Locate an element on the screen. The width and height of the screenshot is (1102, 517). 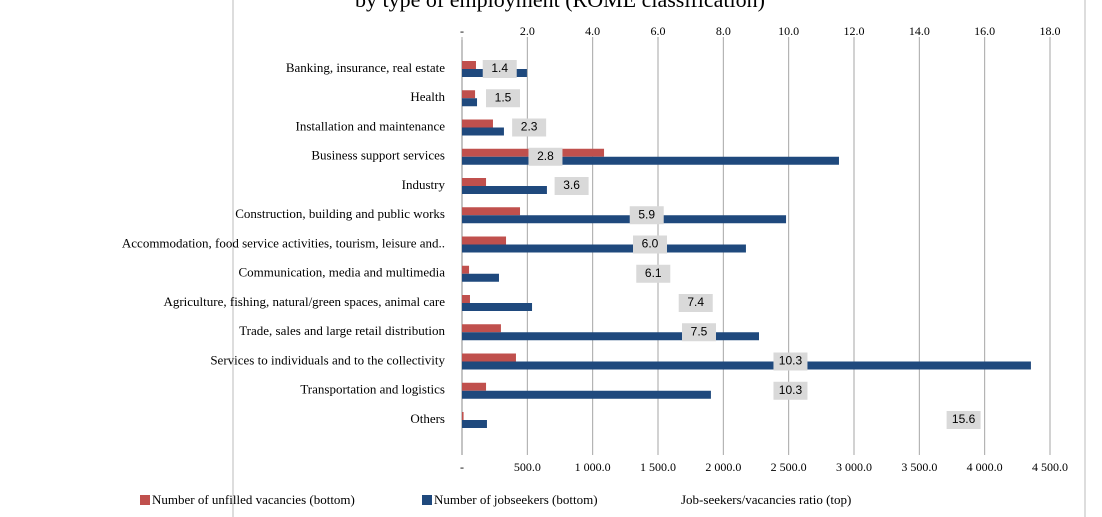
category-label: Construction, building and public works is located at coordinates (340, 213).